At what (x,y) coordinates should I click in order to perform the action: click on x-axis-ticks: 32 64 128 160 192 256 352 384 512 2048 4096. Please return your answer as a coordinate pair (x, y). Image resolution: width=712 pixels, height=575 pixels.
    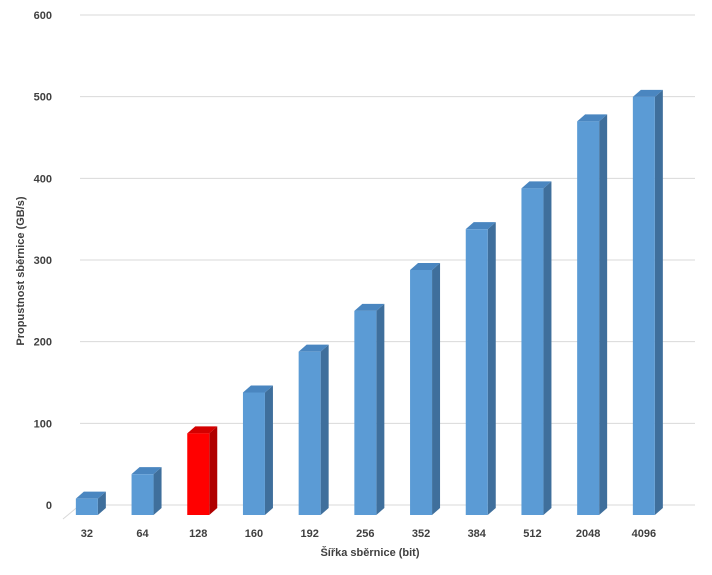
    Looking at the image, I should click on (368, 534).